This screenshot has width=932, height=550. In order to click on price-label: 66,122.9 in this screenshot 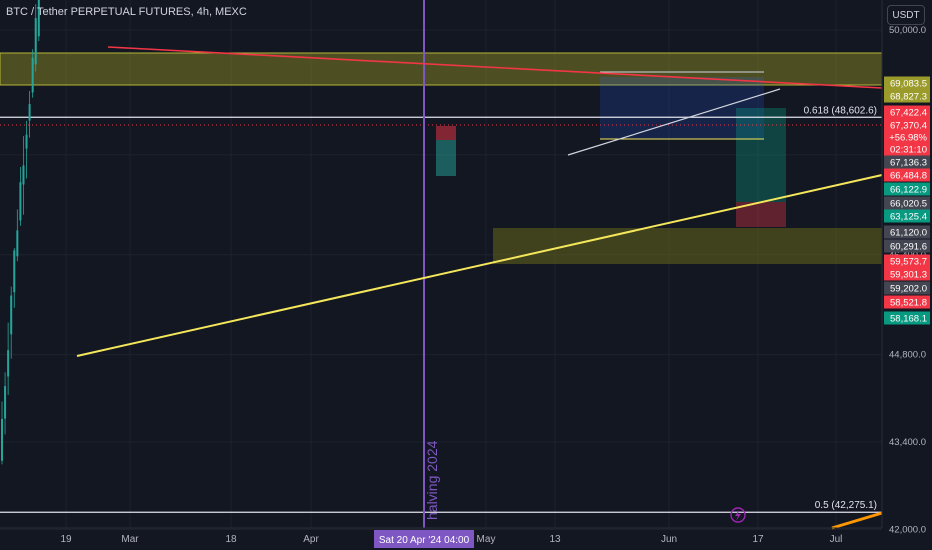, I will do `click(908, 190)`.